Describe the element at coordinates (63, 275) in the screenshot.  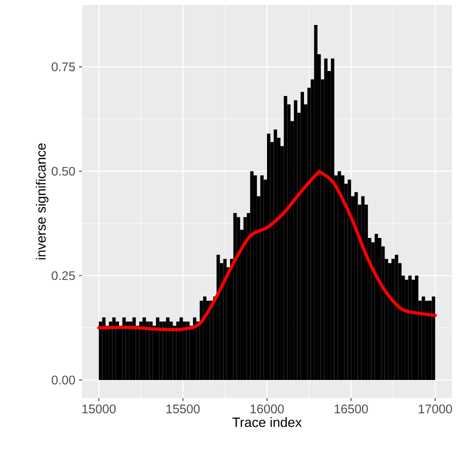
I see `y-tick-label: 0.25` at that location.